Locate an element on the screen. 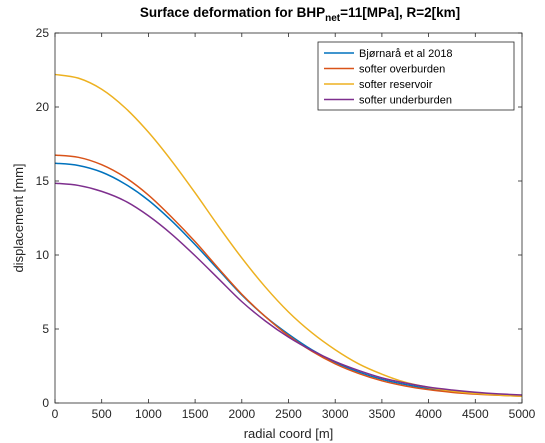 This screenshot has height=443, width=545. legend-label-2: softer overburden is located at coordinates (402, 70).